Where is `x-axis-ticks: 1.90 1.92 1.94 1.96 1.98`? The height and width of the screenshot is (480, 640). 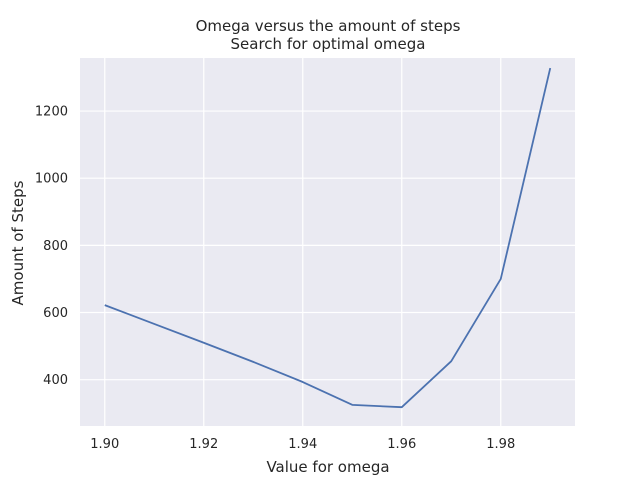
x-axis-ticks: 1.90 1.92 1.94 1.96 1.98 is located at coordinates (302, 444).